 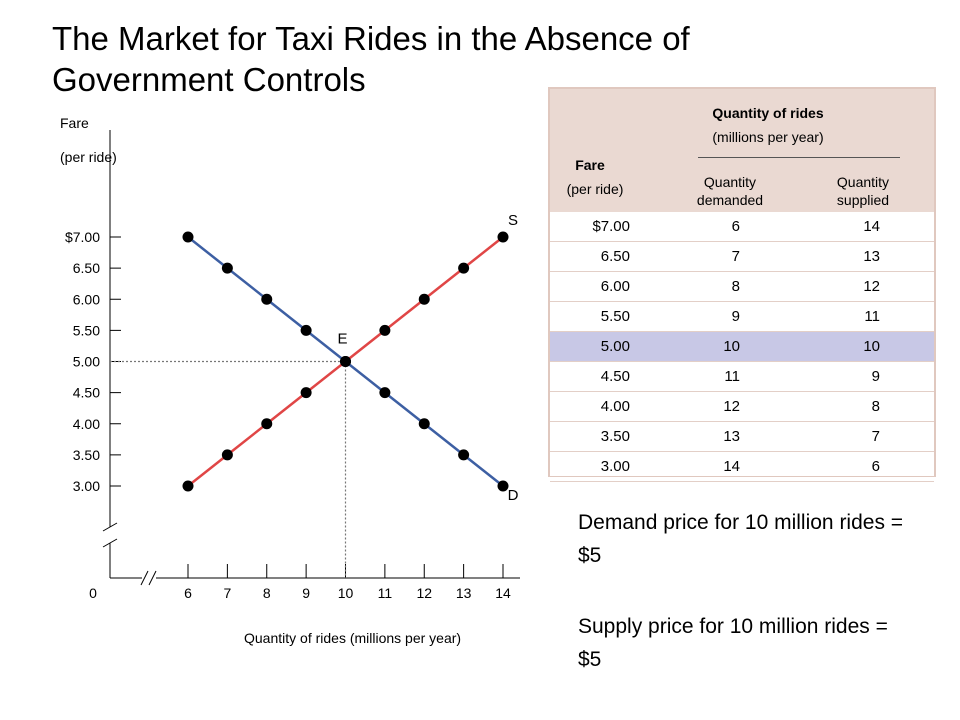 I want to click on x-tick-label: 6, so click(x=188, y=593).